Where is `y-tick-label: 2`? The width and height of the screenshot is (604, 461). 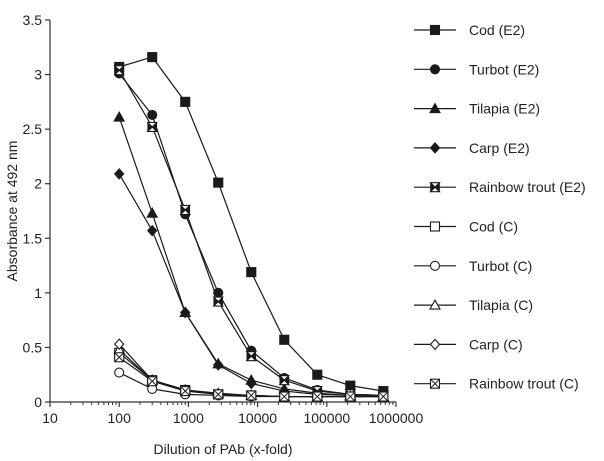
y-tick-label: 2 is located at coordinates (38, 184).